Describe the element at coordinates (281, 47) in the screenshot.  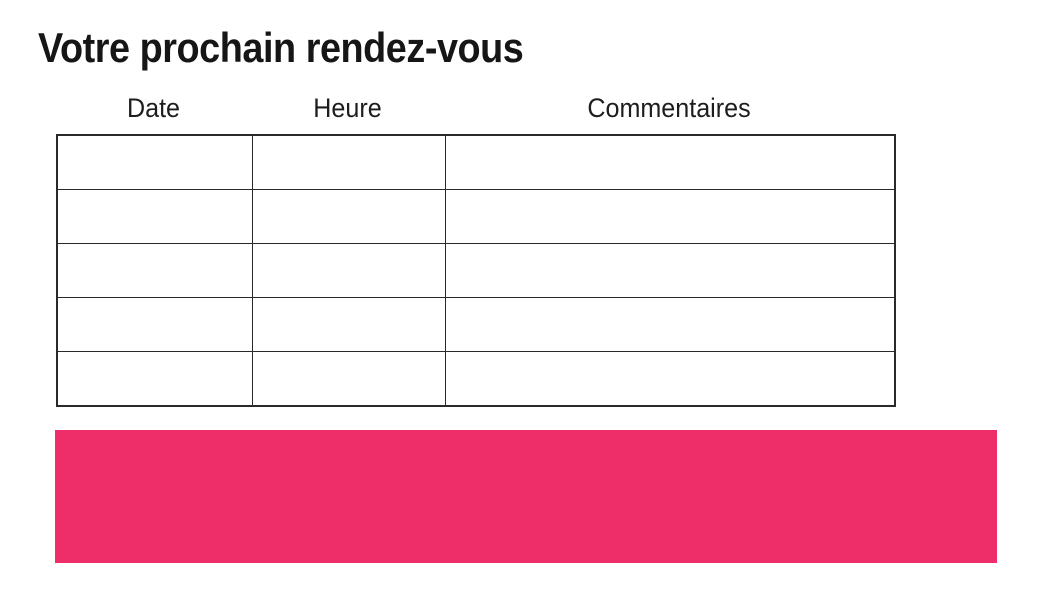
I see `page-title: Votre prochain rendez-vous` at that location.